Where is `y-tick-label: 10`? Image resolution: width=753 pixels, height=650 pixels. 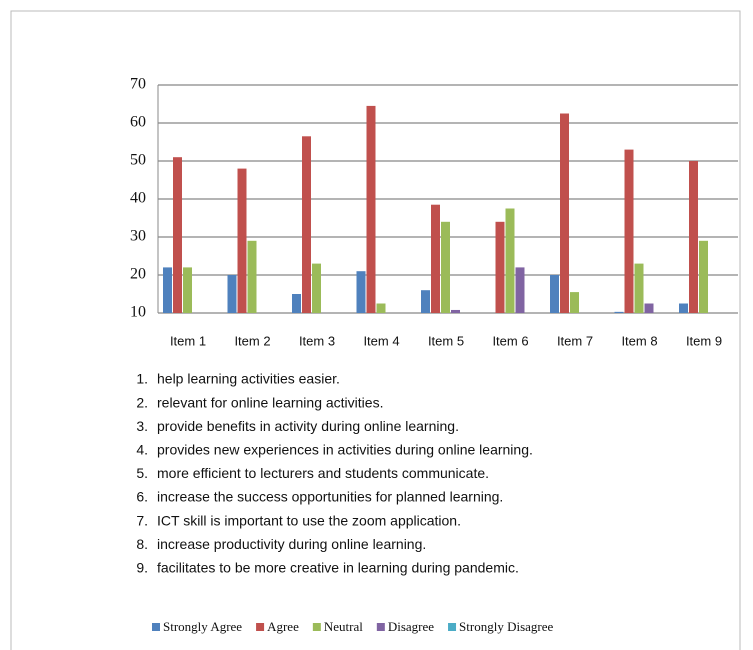 y-tick-label: 10 is located at coordinates (138, 312).